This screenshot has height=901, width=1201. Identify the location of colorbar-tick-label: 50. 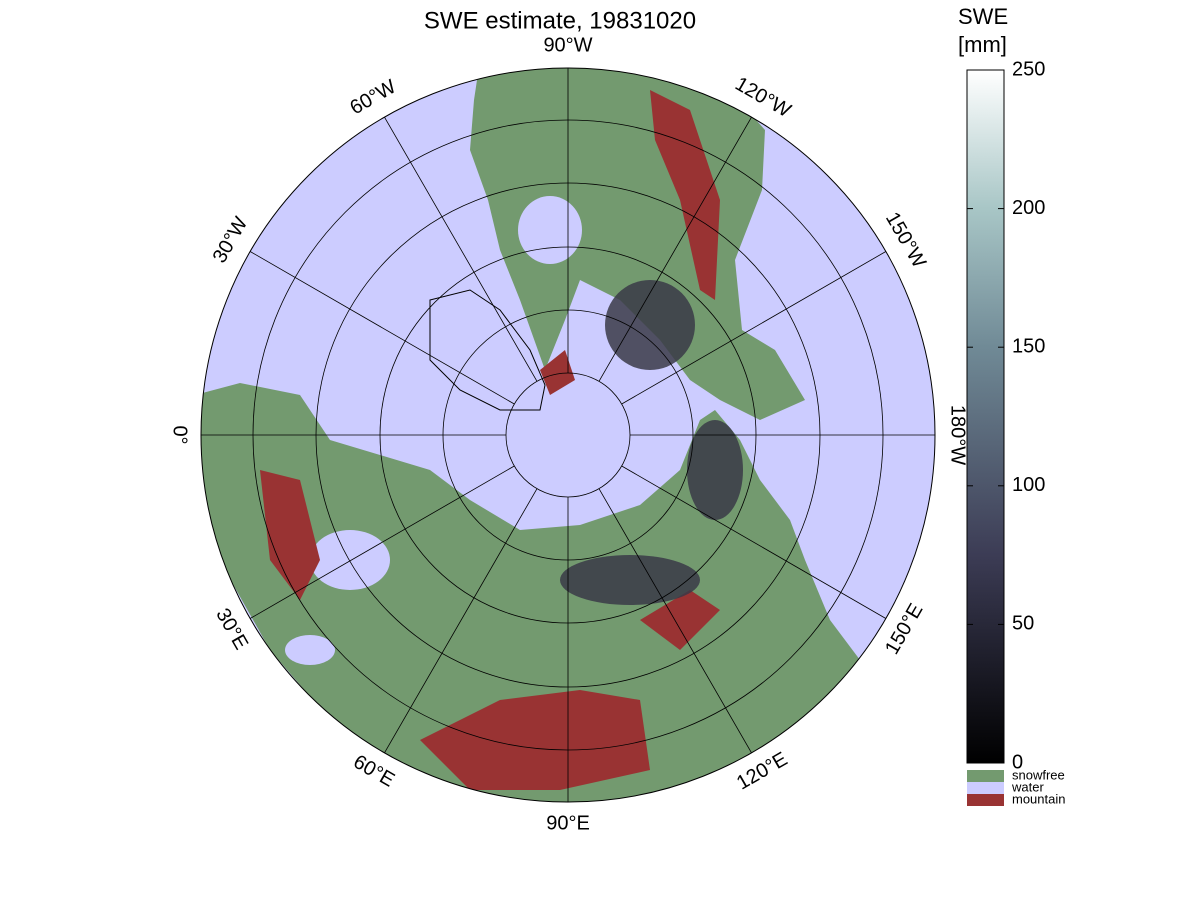
(1023, 624).